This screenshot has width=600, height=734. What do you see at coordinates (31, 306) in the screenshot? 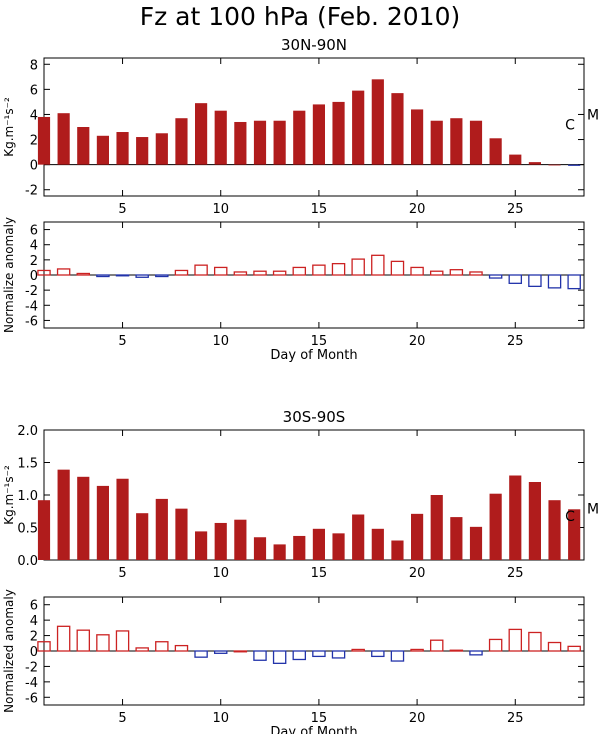
I see `panel-2-ytick-label: -4` at bounding box center [31, 306].